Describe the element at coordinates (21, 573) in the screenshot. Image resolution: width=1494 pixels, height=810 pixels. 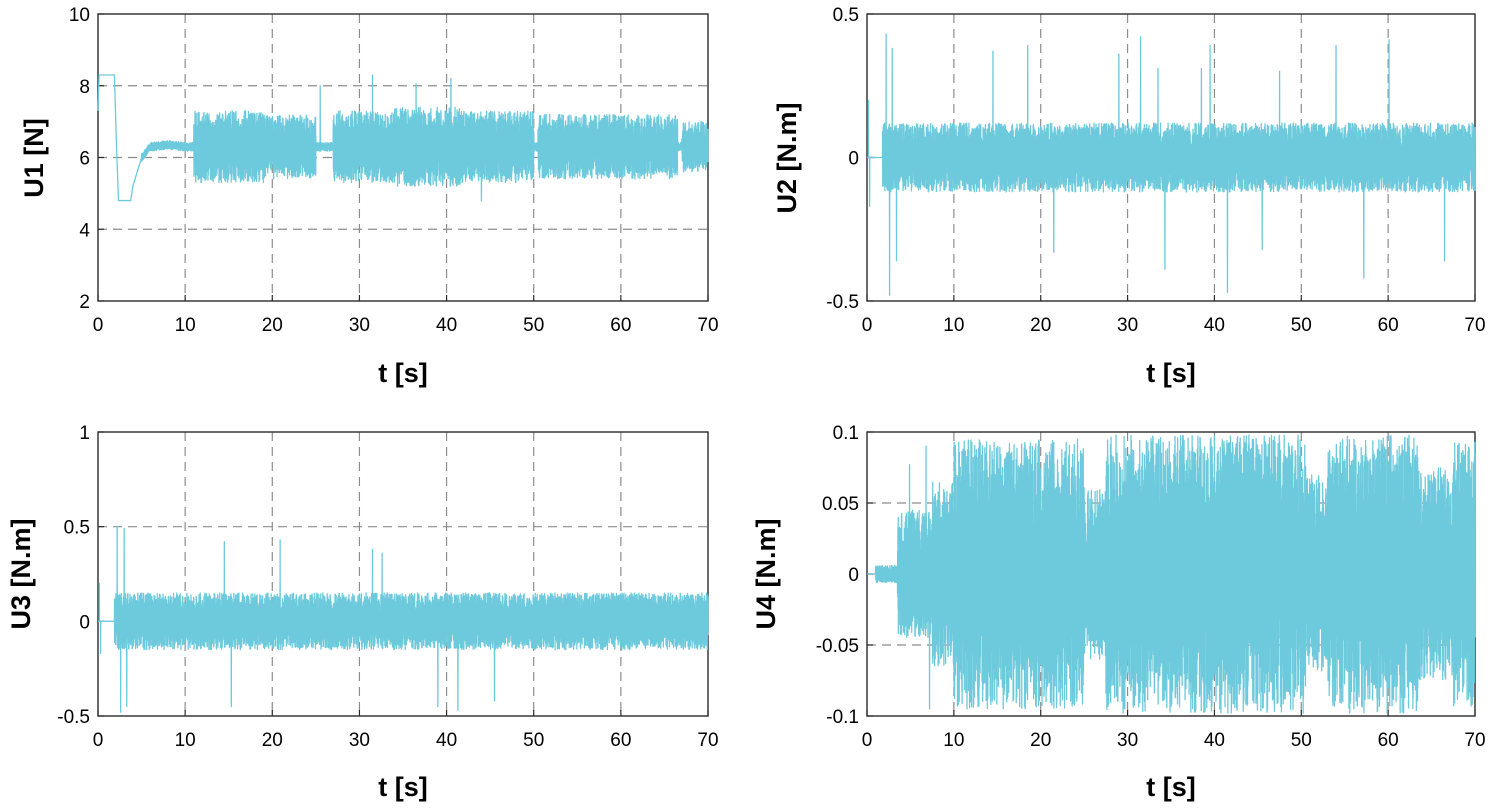
I see `y-axis-label: U3 [N.m]` at that location.